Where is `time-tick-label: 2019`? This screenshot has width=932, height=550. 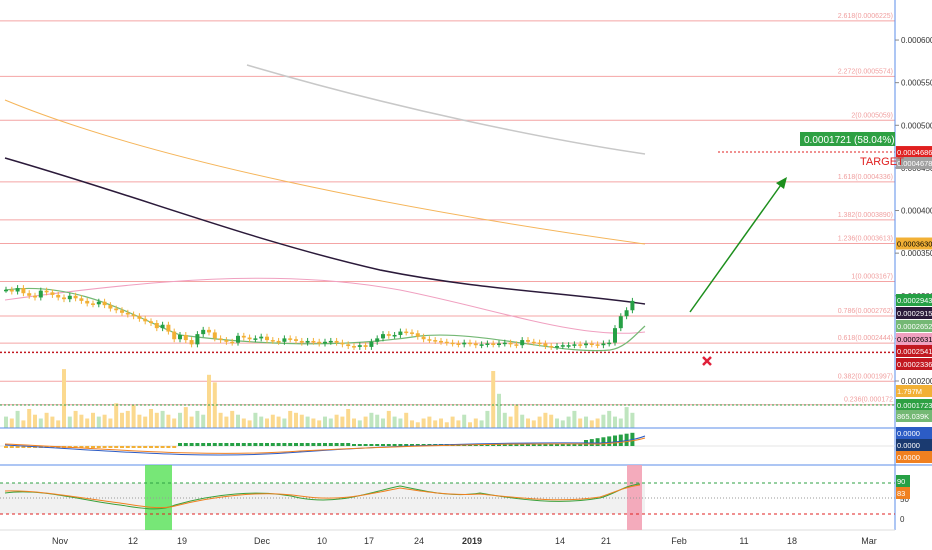
time-tick-label: 2019 is located at coordinates (472, 541).